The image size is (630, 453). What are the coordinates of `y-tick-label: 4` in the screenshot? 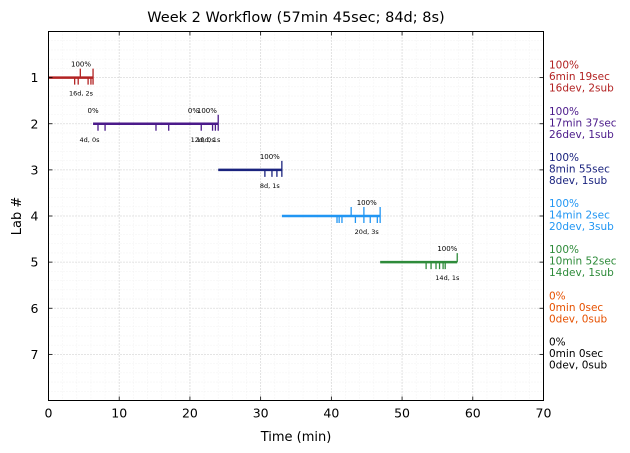 It's located at (35, 216).